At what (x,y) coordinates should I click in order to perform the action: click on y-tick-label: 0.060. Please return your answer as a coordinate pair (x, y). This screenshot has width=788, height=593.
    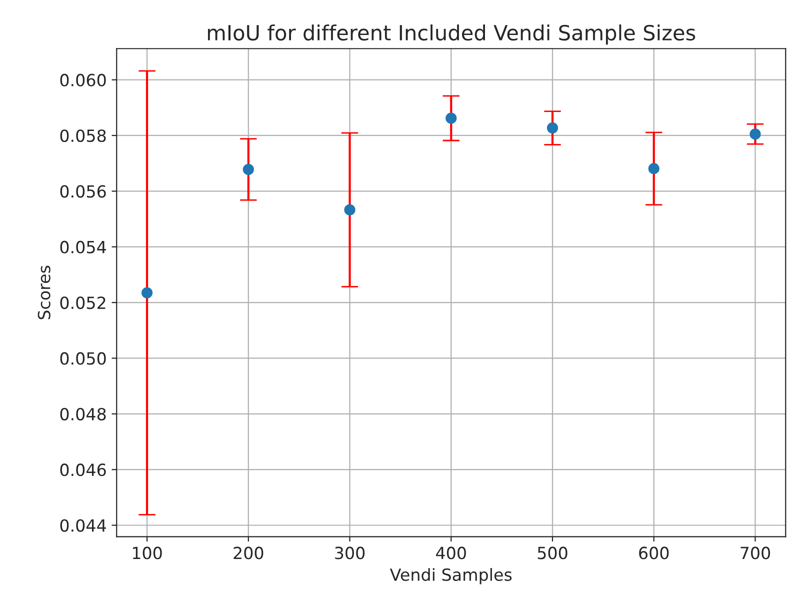
    Looking at the image, I should click on (83, 80).